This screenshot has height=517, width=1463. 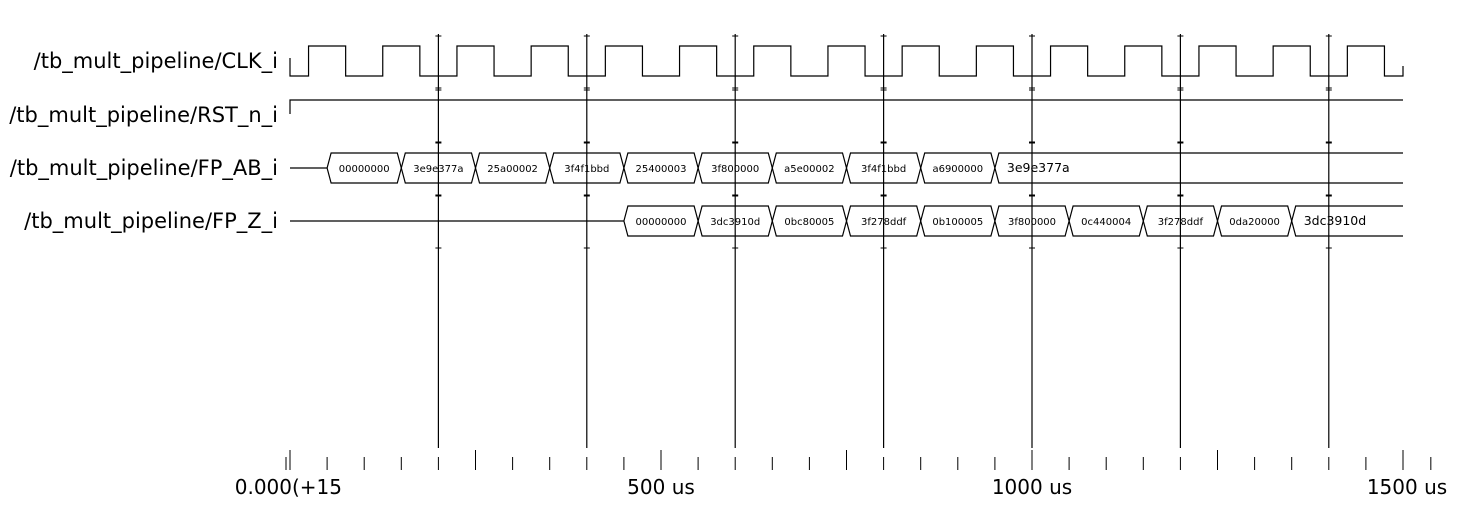 What do you see at coordinates (512, 169) in the screenshot?
I see `bus-value: 25a00002` at bounding box center [512, 169].